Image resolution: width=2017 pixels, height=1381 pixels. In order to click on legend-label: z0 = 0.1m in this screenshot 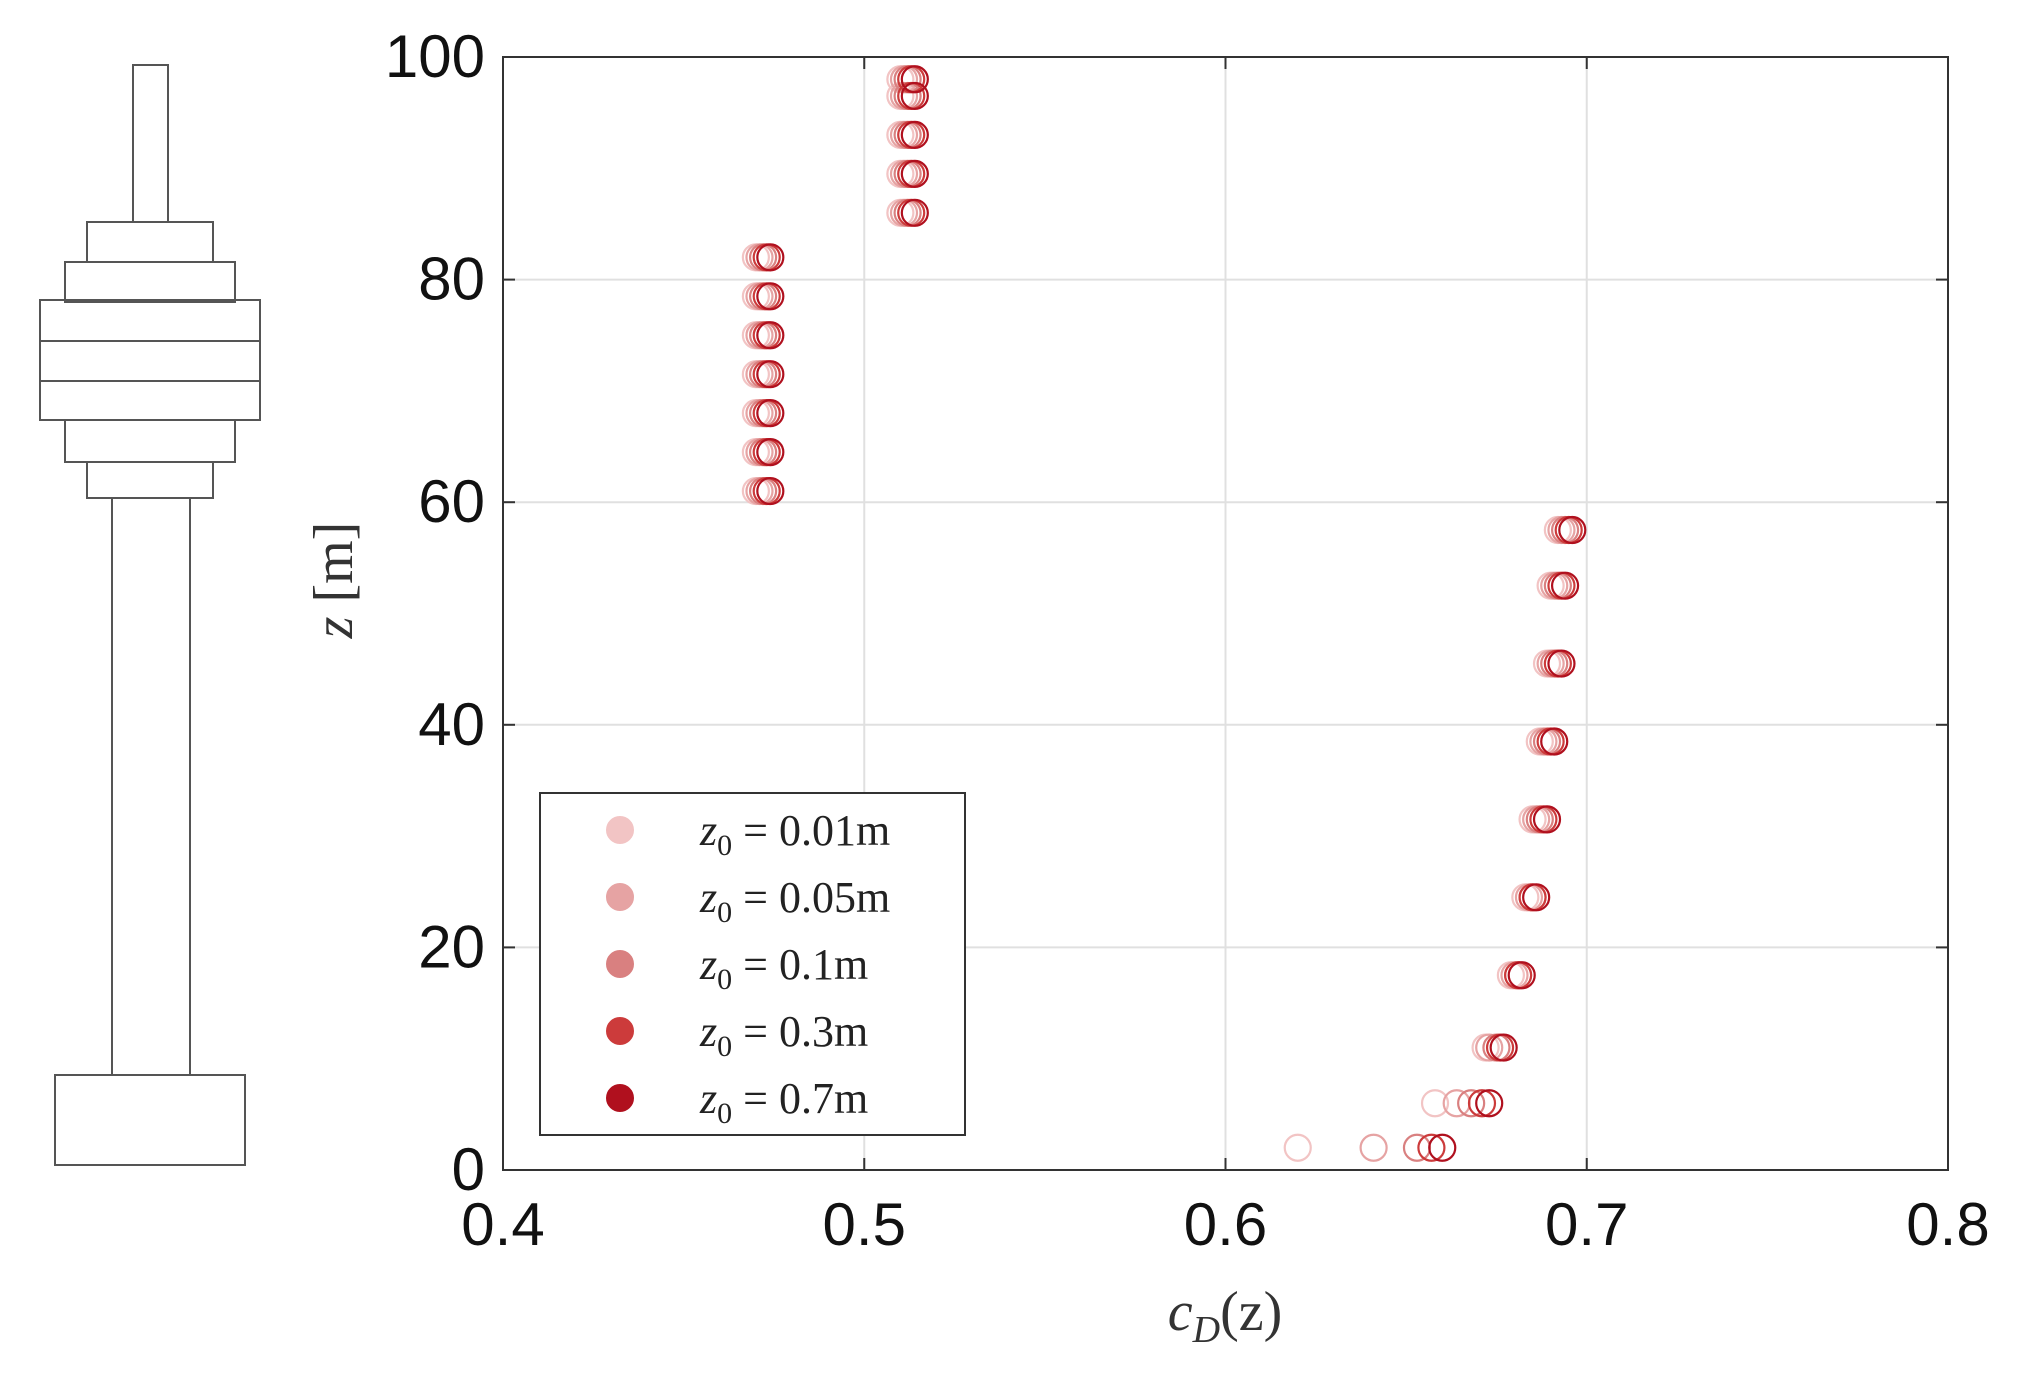, I will do `click(783, 968)`.